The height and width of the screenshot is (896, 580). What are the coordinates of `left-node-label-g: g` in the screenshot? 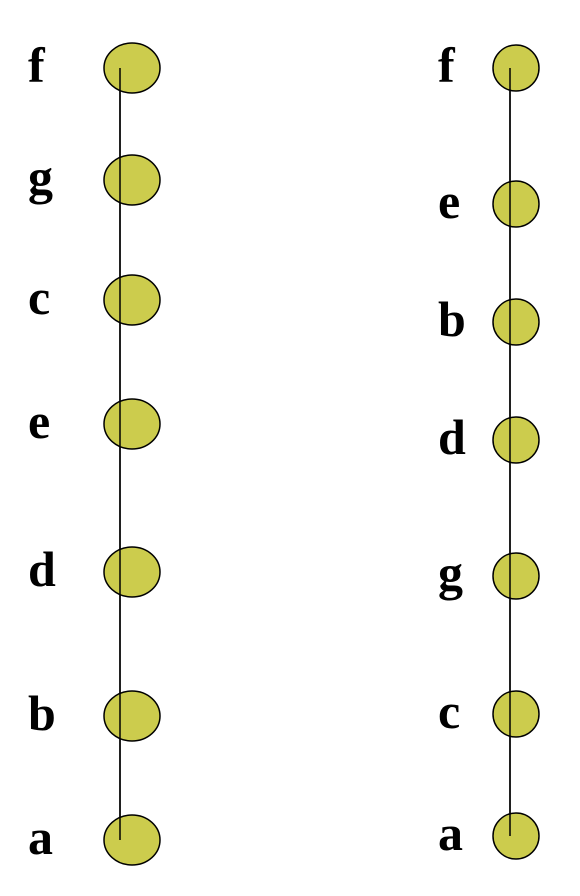 It's located at (40, 177).